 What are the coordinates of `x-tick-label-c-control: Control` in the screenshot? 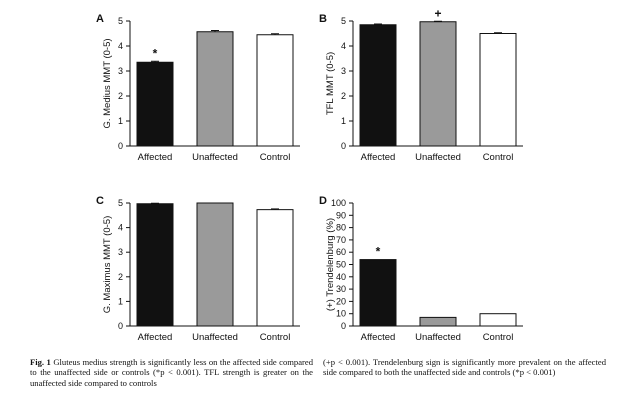 It's located at (275, 337).